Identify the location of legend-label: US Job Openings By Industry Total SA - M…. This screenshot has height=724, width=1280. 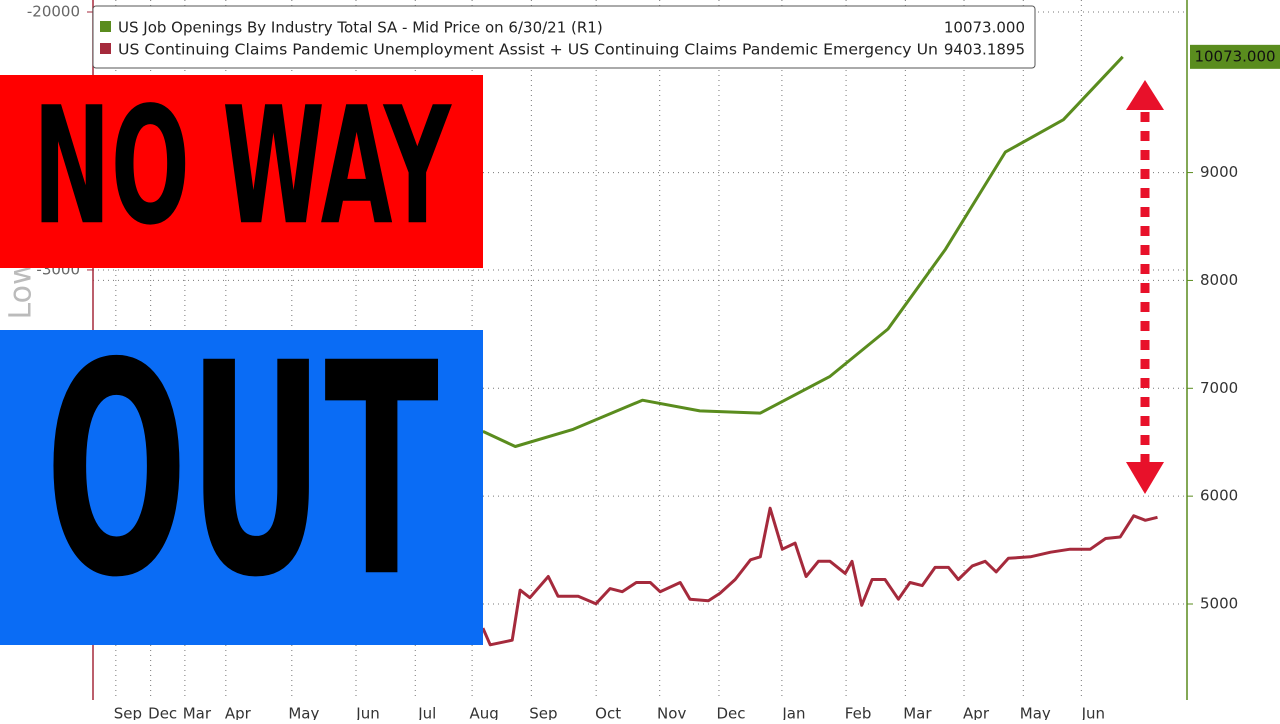
(360, 28).